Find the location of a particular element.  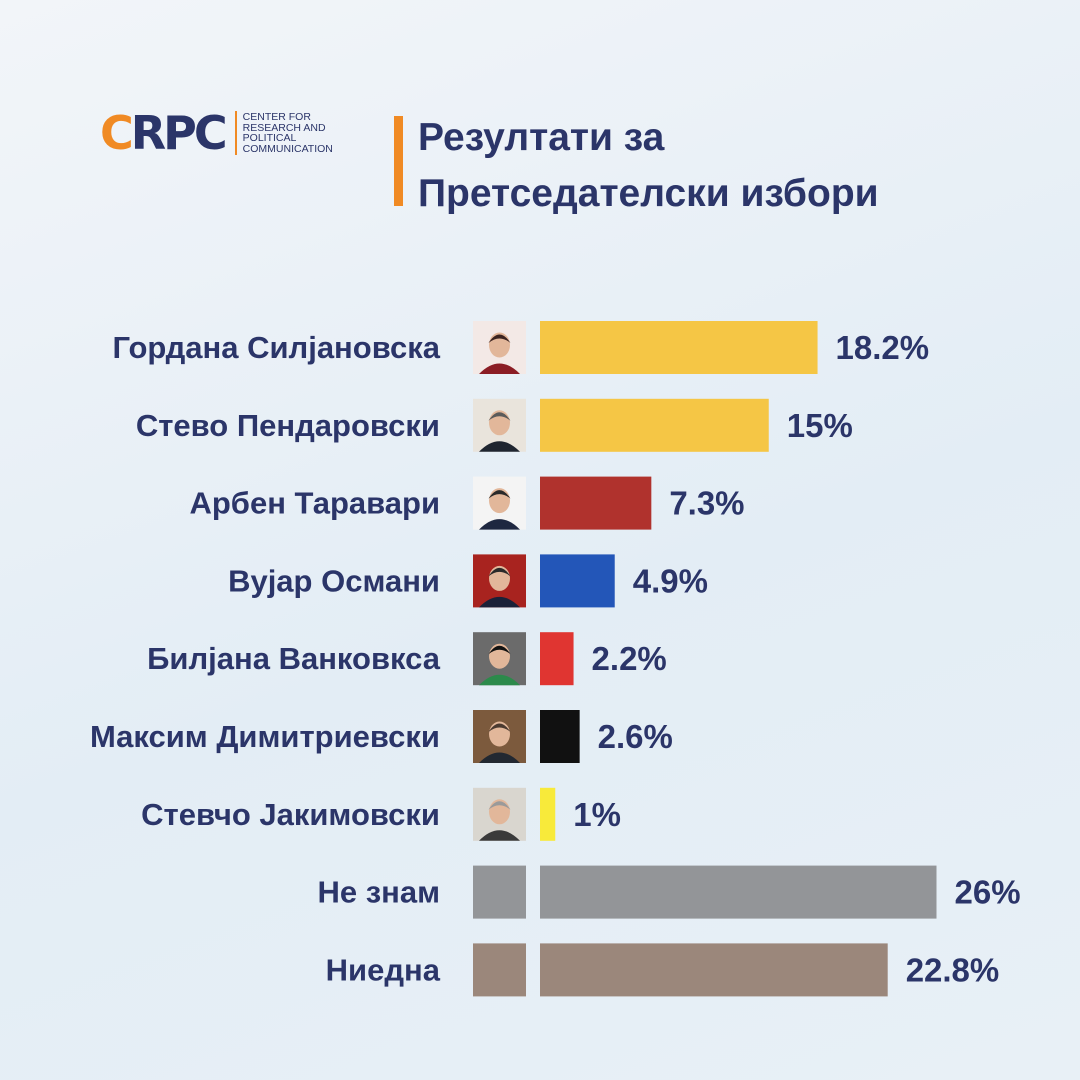

category-label: Вујар Османи is located at coordinates (334, 580).